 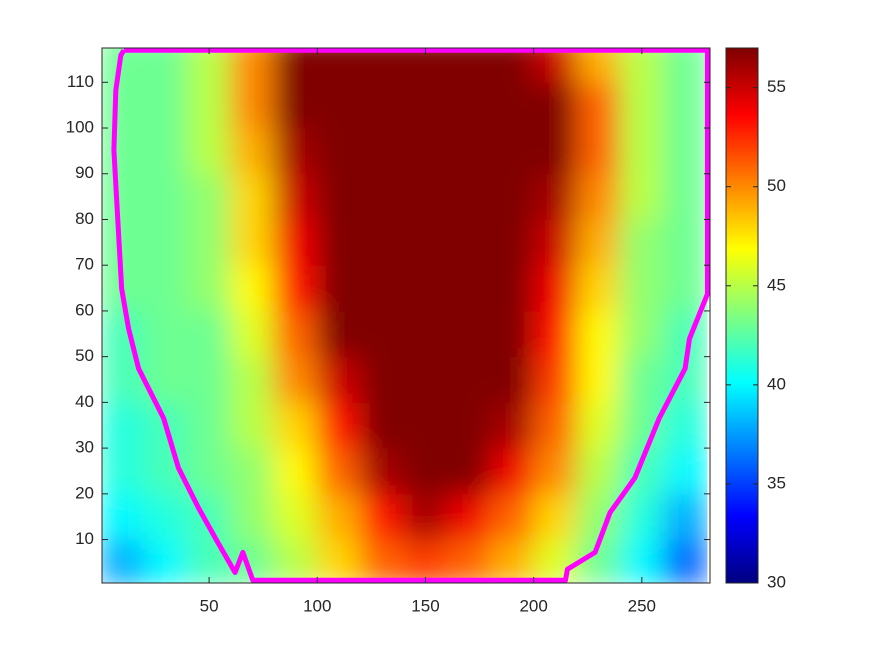 What do you see at coordinates (84, 264) in the screenshot?
I see `y-tick-label: 70` at bounding box center [84, 264].